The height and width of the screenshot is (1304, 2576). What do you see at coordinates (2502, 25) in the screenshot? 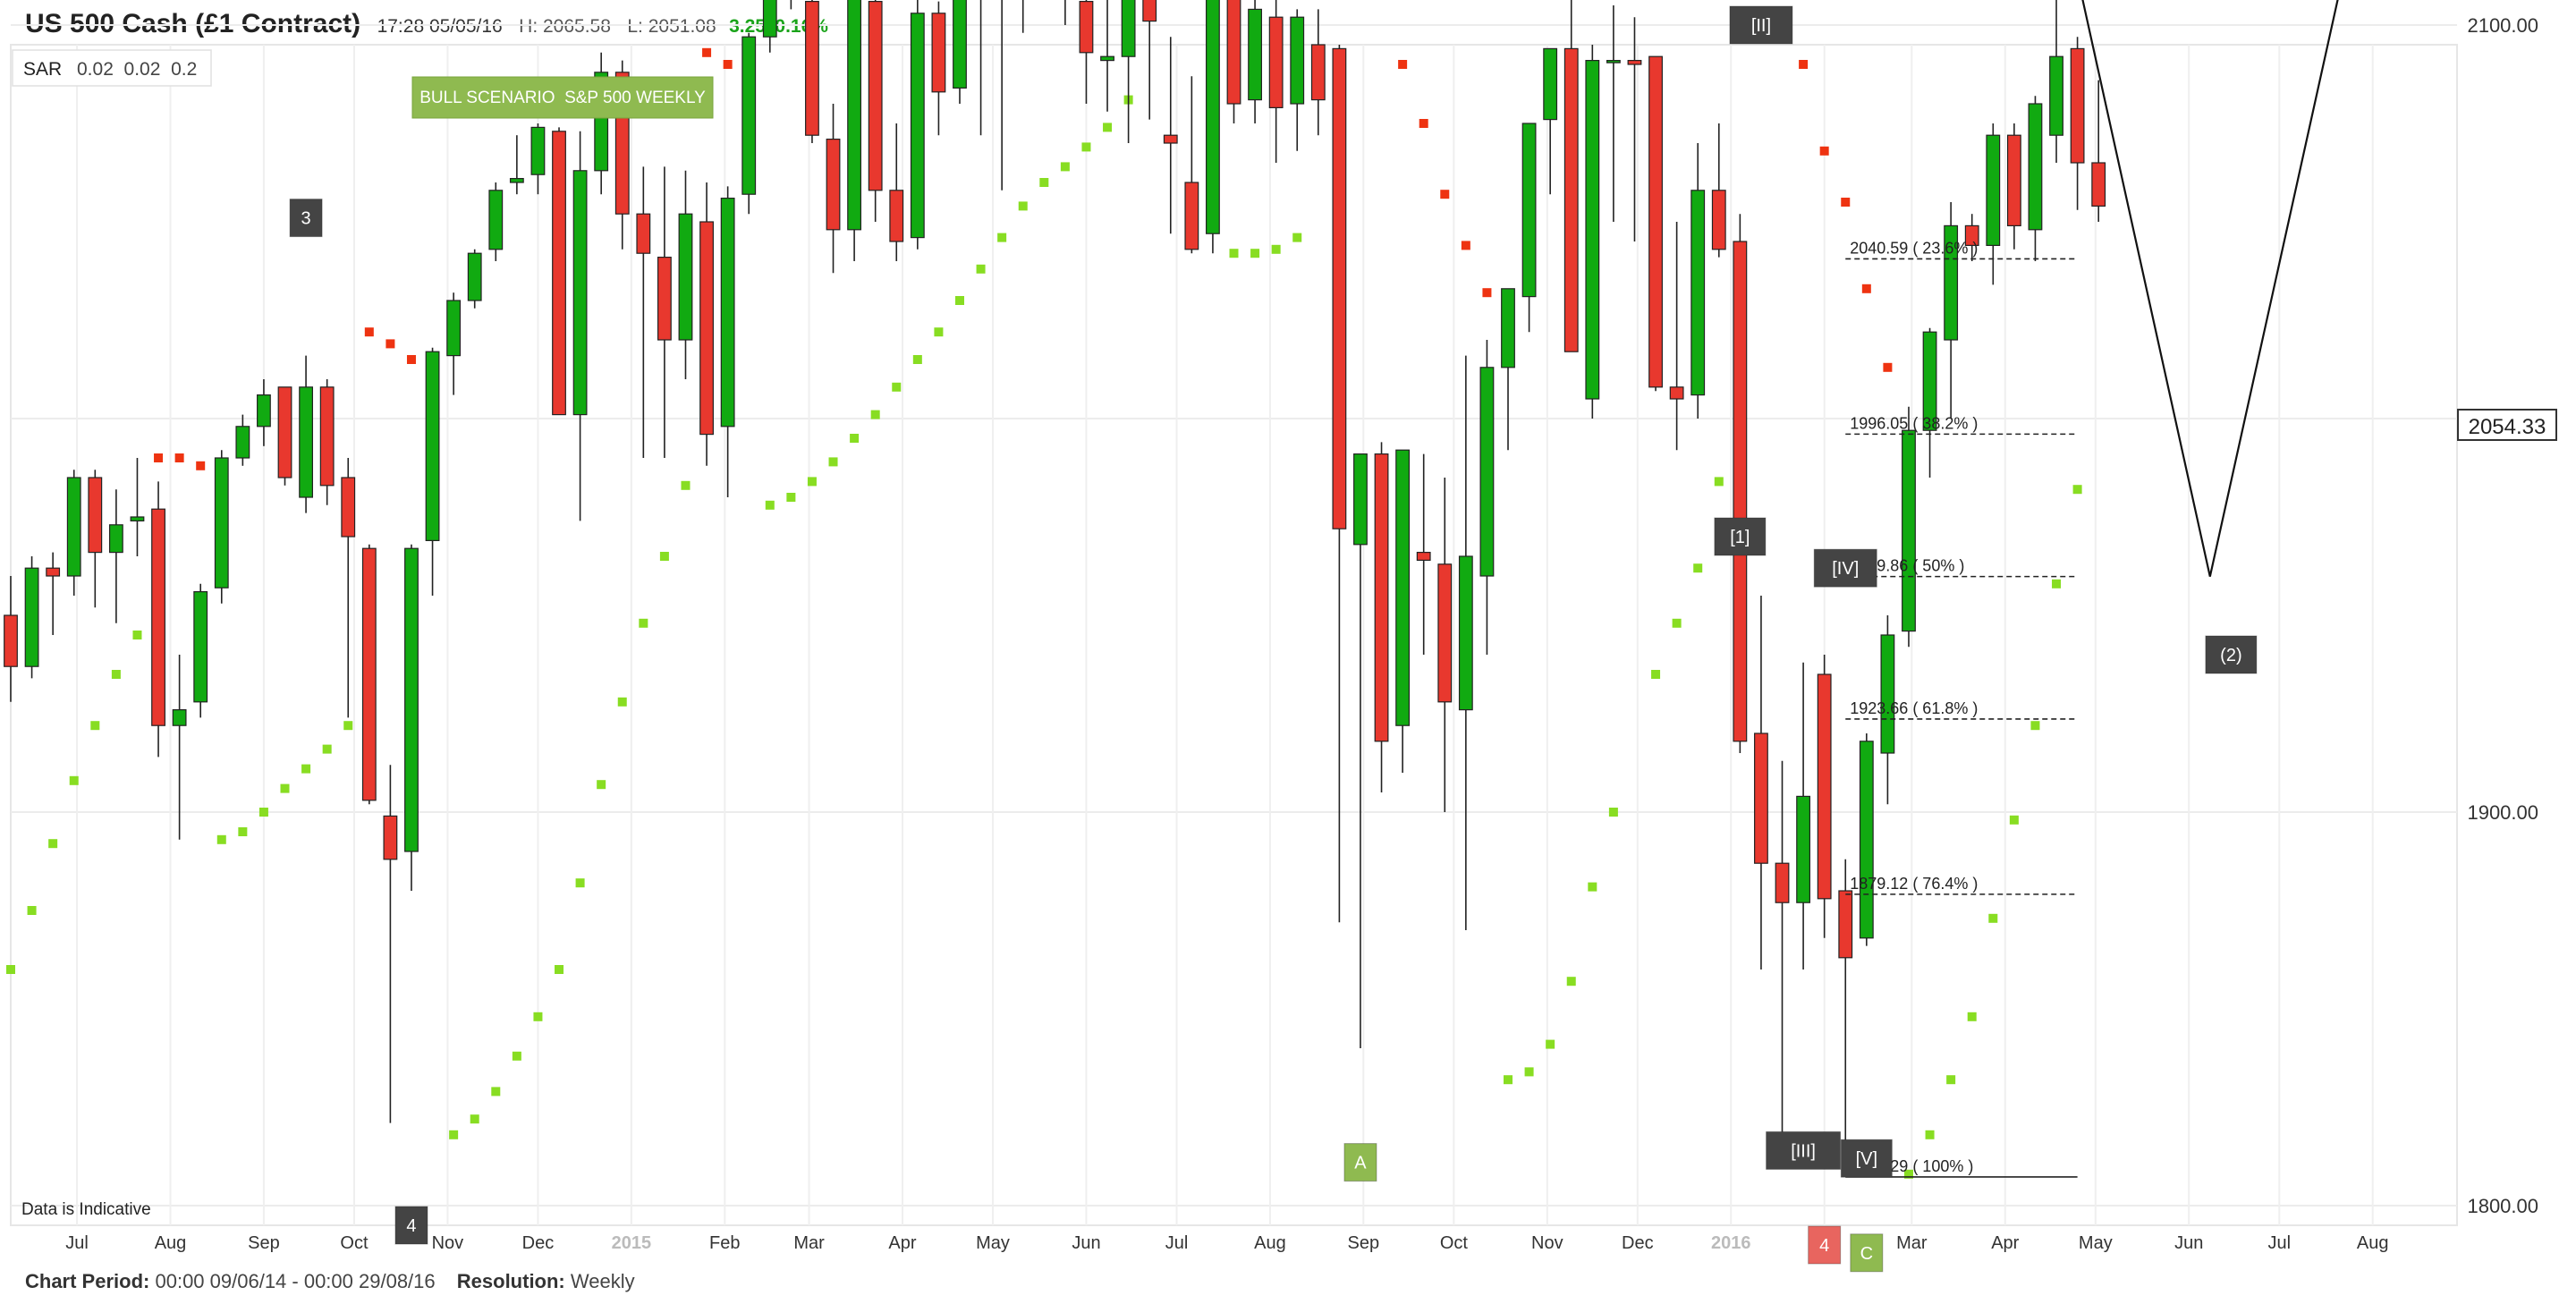
I see `y-tick-label: 2100.00` at bounding box center [2502, 25].